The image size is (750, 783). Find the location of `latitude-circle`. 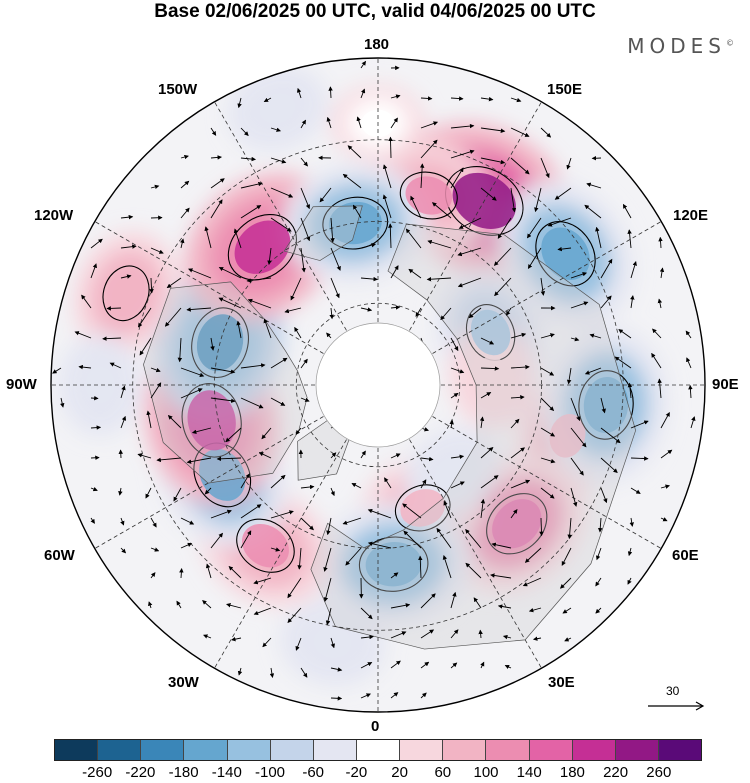

latitude-circle is located at coordinates (378, 385).